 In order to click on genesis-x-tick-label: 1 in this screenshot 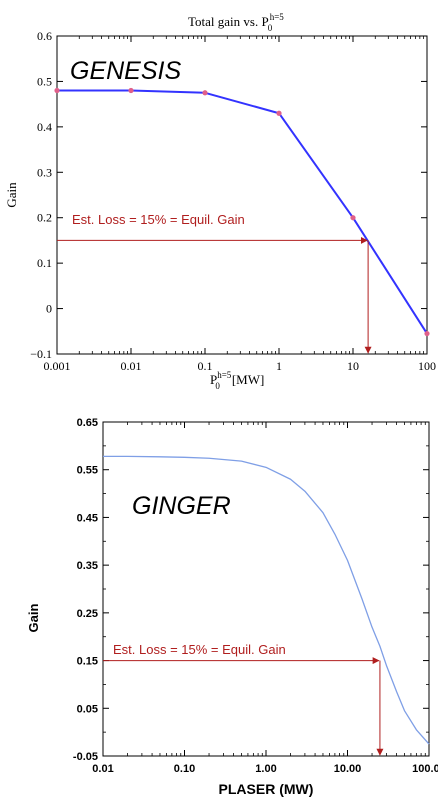, I will do `click(279, 366)`.